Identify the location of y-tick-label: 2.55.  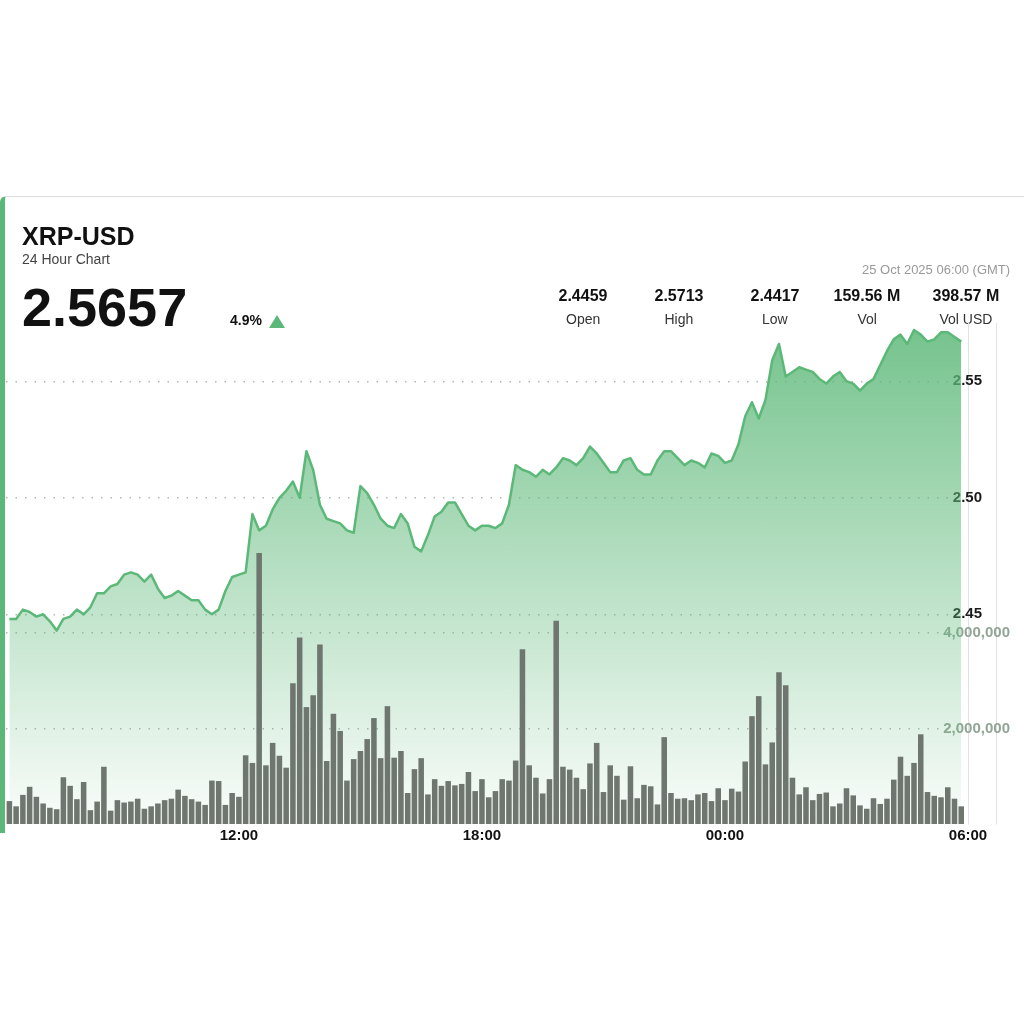
(967, 380).